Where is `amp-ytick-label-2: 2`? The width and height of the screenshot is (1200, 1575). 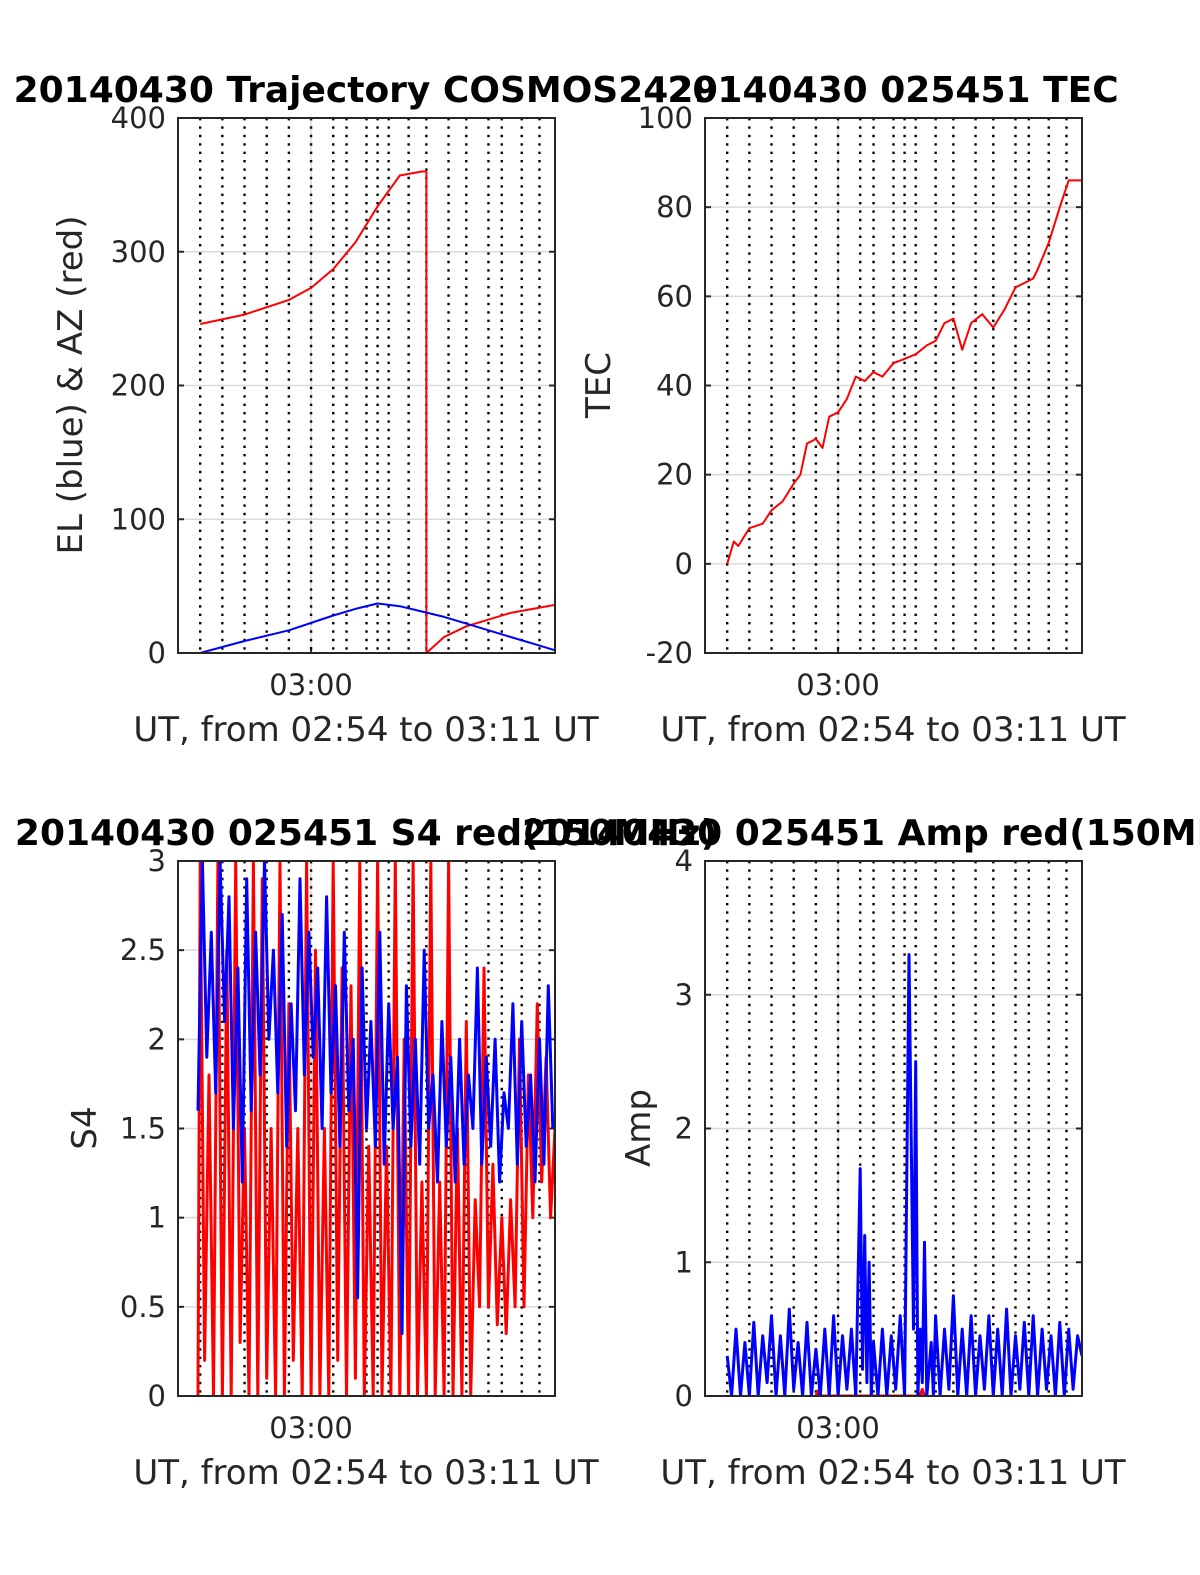
amp-ytick-label-2: 2 is located at coordinates (684, 1129).